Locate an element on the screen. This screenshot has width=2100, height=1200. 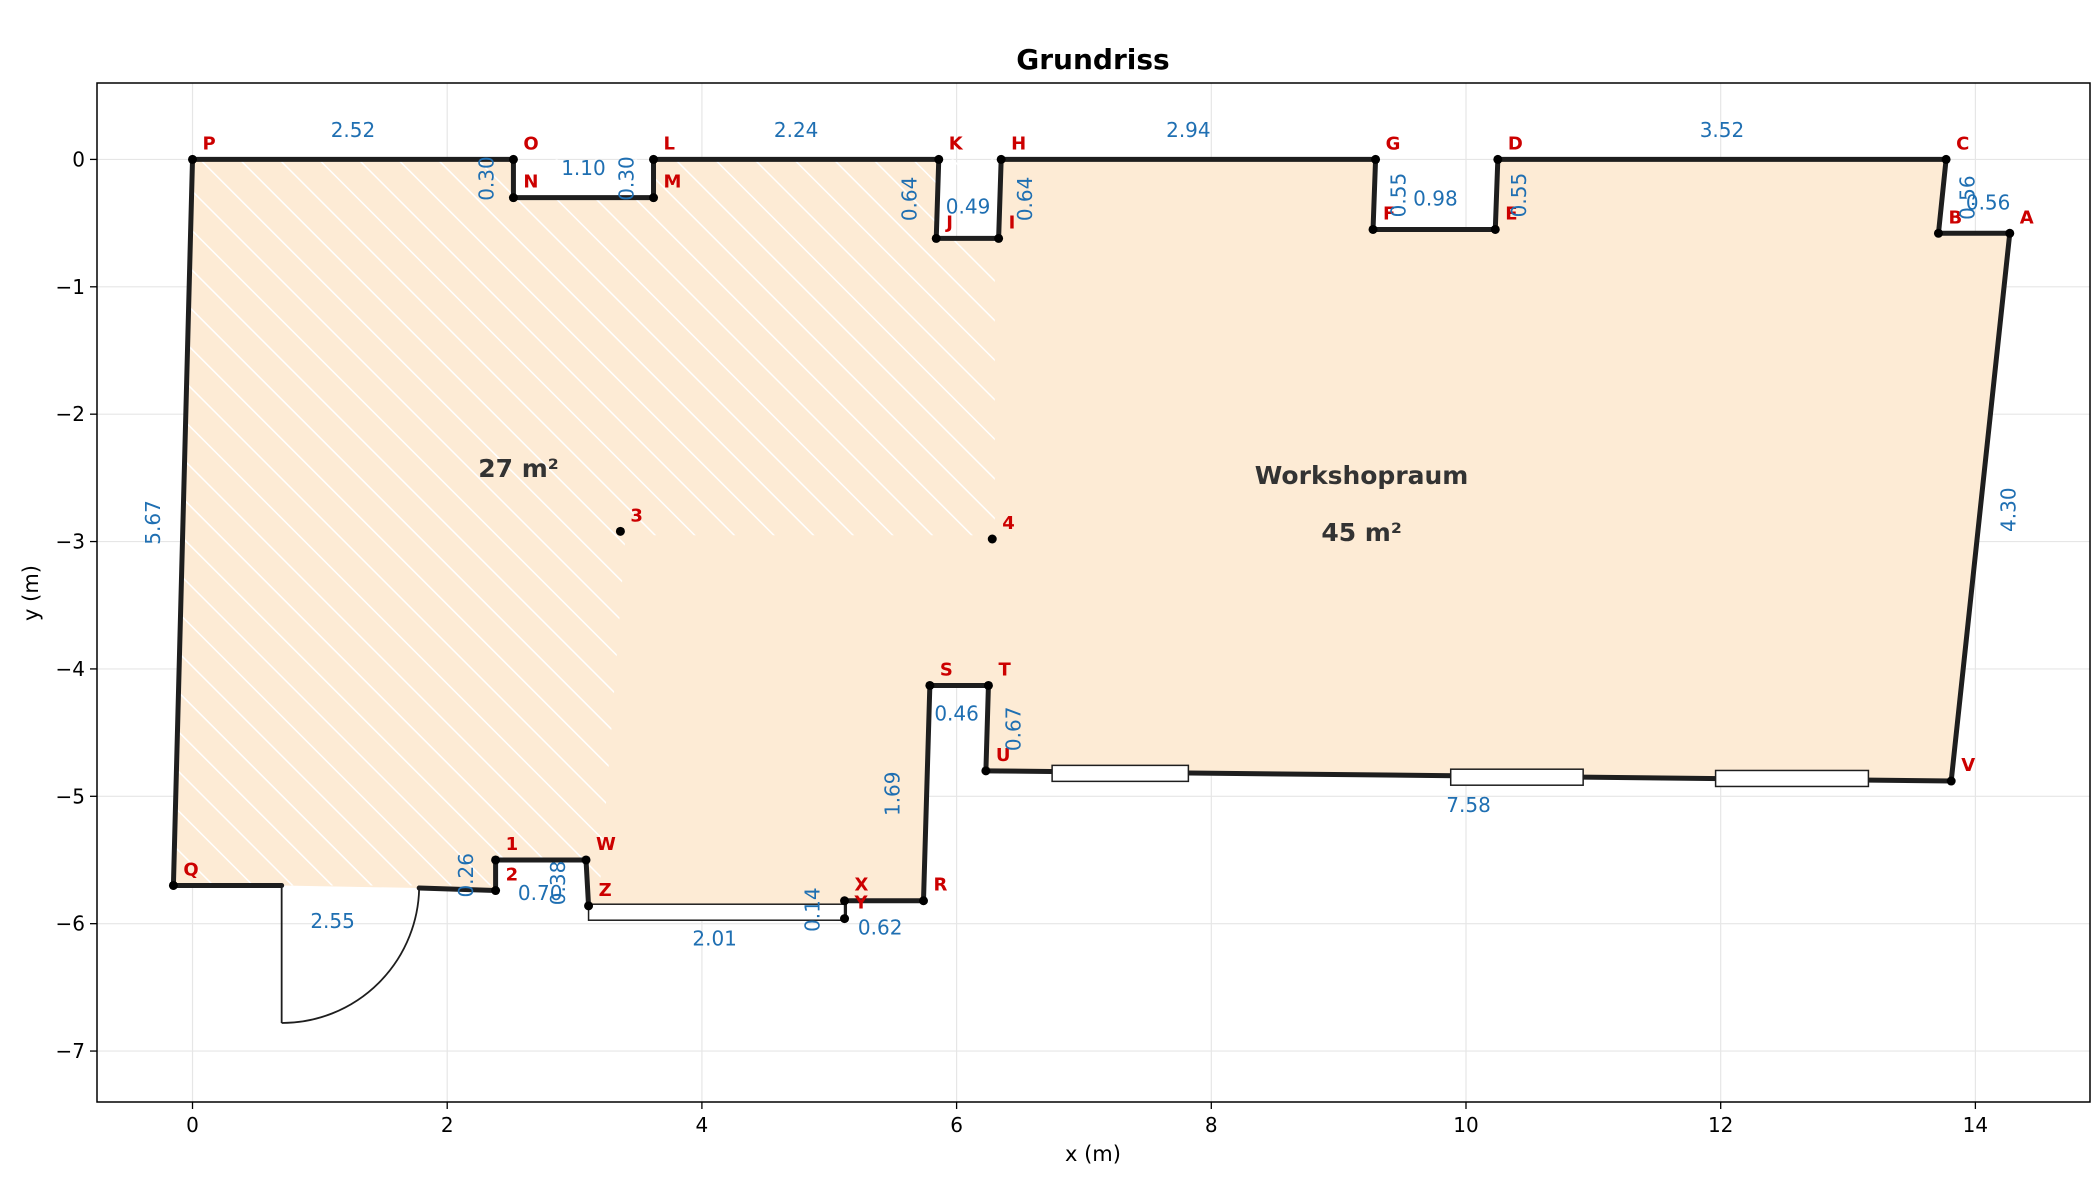
point-label: S is located at coordinates (946, 669).